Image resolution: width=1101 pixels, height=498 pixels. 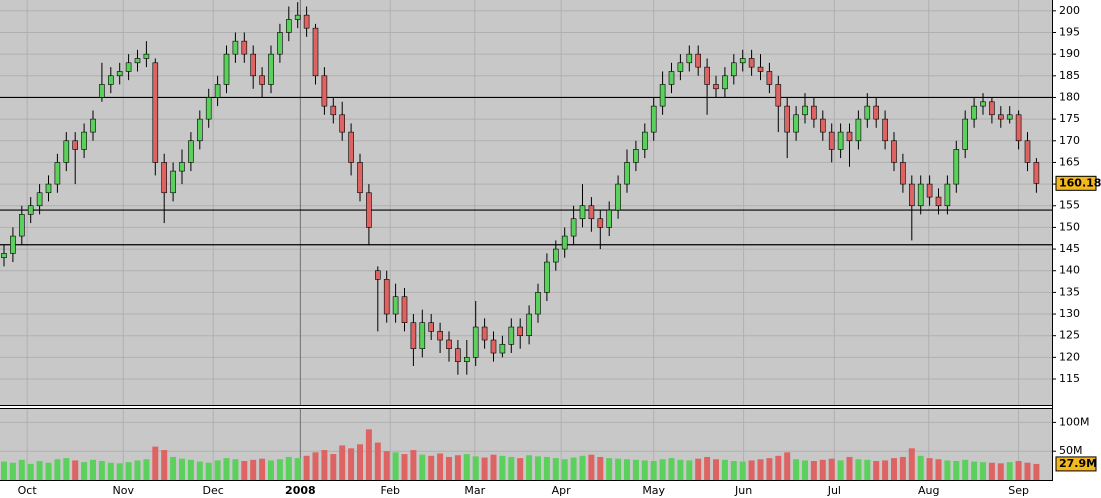 I want to click on y-tick-label: 150, so click(x=1069, y=226).